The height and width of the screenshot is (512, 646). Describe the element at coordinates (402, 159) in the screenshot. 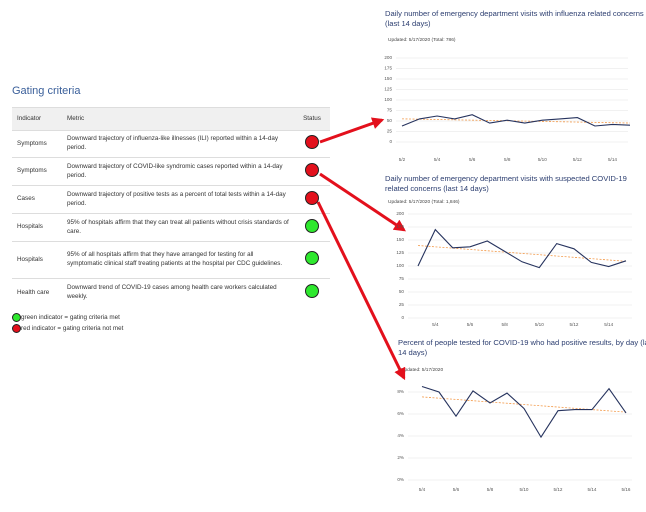

I see `x-tick-label: 5/2` at that location.